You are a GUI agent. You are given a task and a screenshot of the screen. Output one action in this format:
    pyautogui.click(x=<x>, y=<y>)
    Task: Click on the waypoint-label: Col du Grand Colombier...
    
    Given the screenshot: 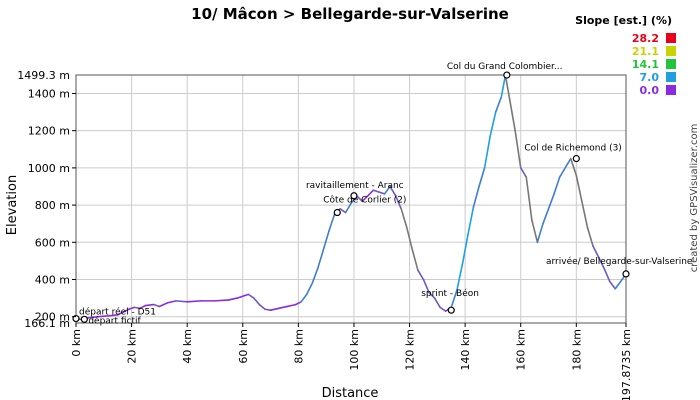 What is the action you would take?
    pyautogui.click(x=505, y=67)
    